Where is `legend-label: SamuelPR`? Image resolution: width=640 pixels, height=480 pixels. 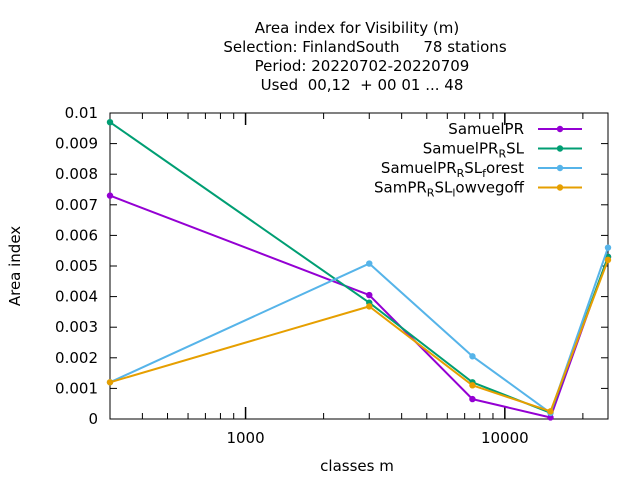
legend-label: SamuelPR is located at coordinates (486, 129).